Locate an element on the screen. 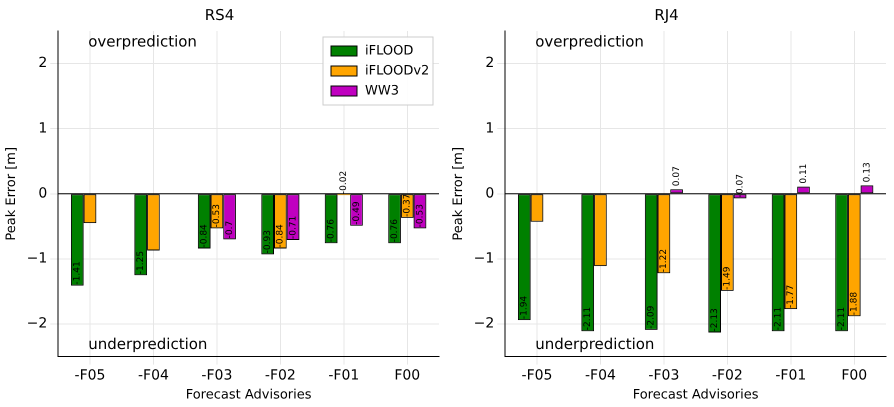  data-label: -2.09 is located at coordinates (651, 317).